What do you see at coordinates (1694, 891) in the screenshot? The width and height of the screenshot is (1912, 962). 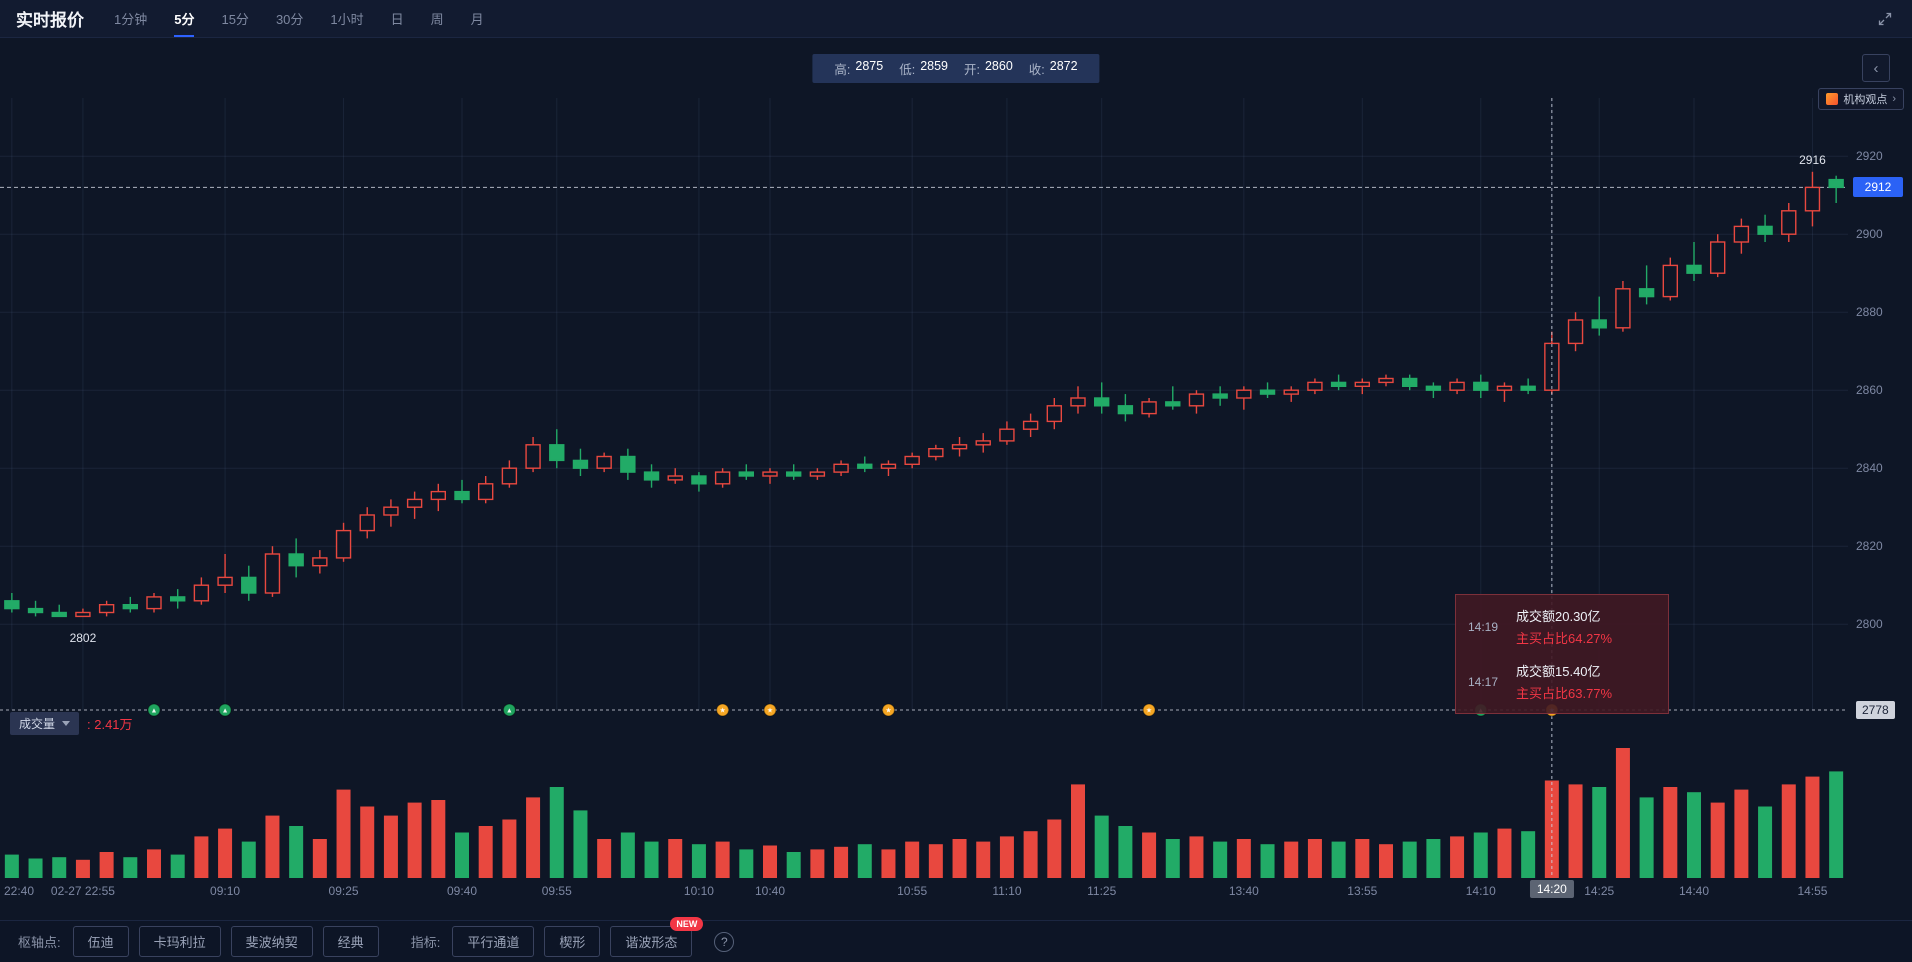 I see `x-axis-label: 14:40` at bounding box center [1694, 891].